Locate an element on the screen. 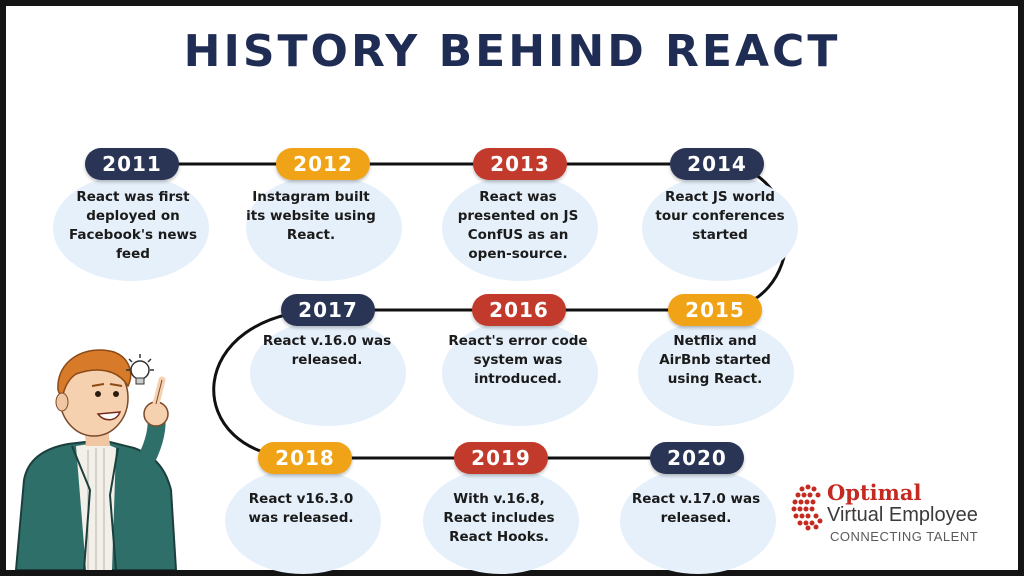 The image size is (1024, 576). event-text-2012: Instagram built its website using React. is located at coordinates (311, 216).